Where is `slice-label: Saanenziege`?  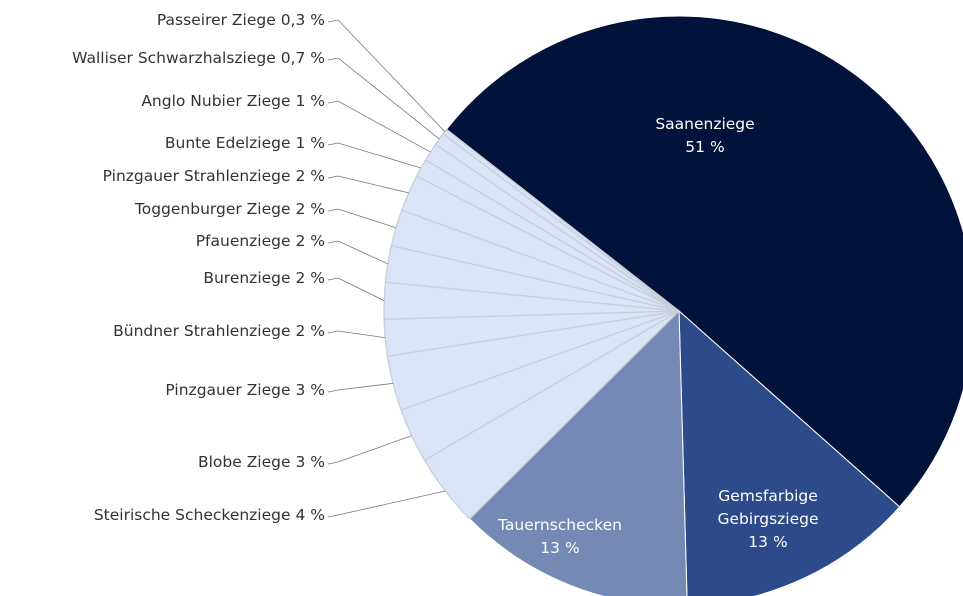
slice-label: Saanenziege is located at coordinates (705, 124).